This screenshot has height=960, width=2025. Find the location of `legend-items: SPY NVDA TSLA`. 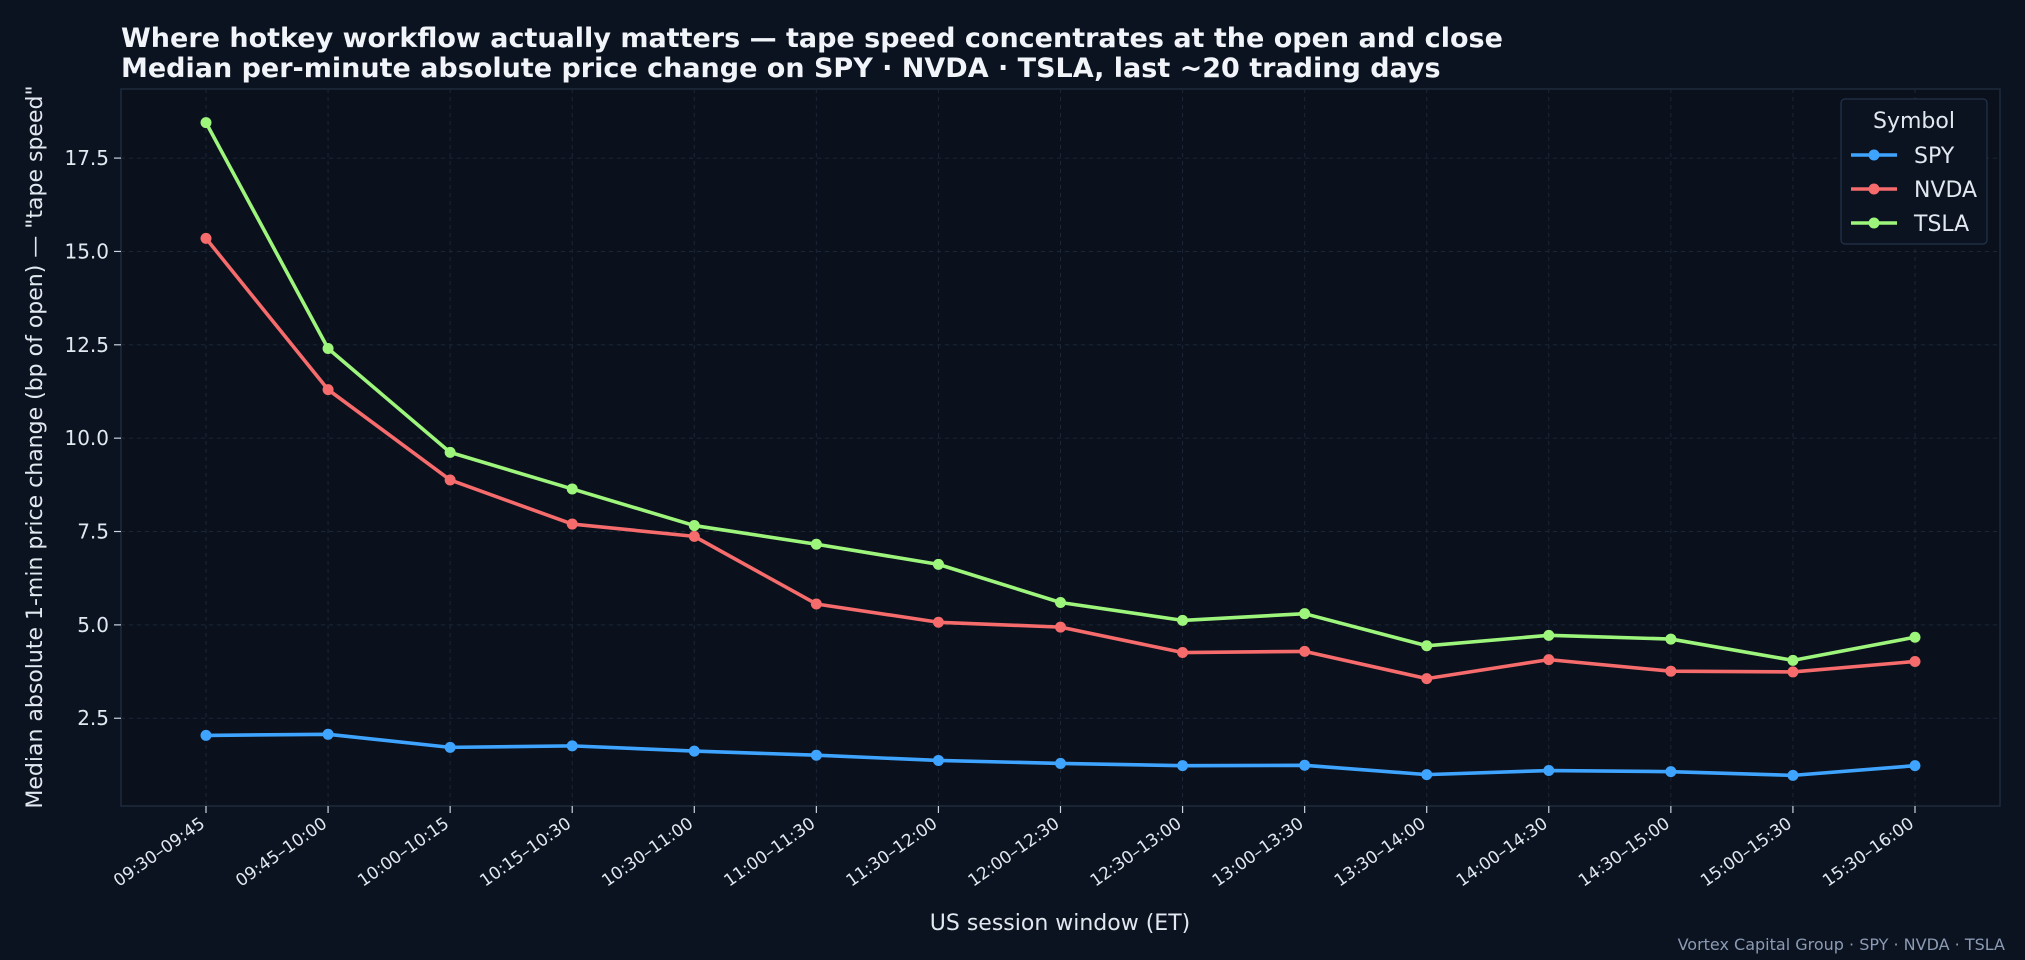

legend-items: SPY NVDA TSLA is located at coordinates (1914, 190).